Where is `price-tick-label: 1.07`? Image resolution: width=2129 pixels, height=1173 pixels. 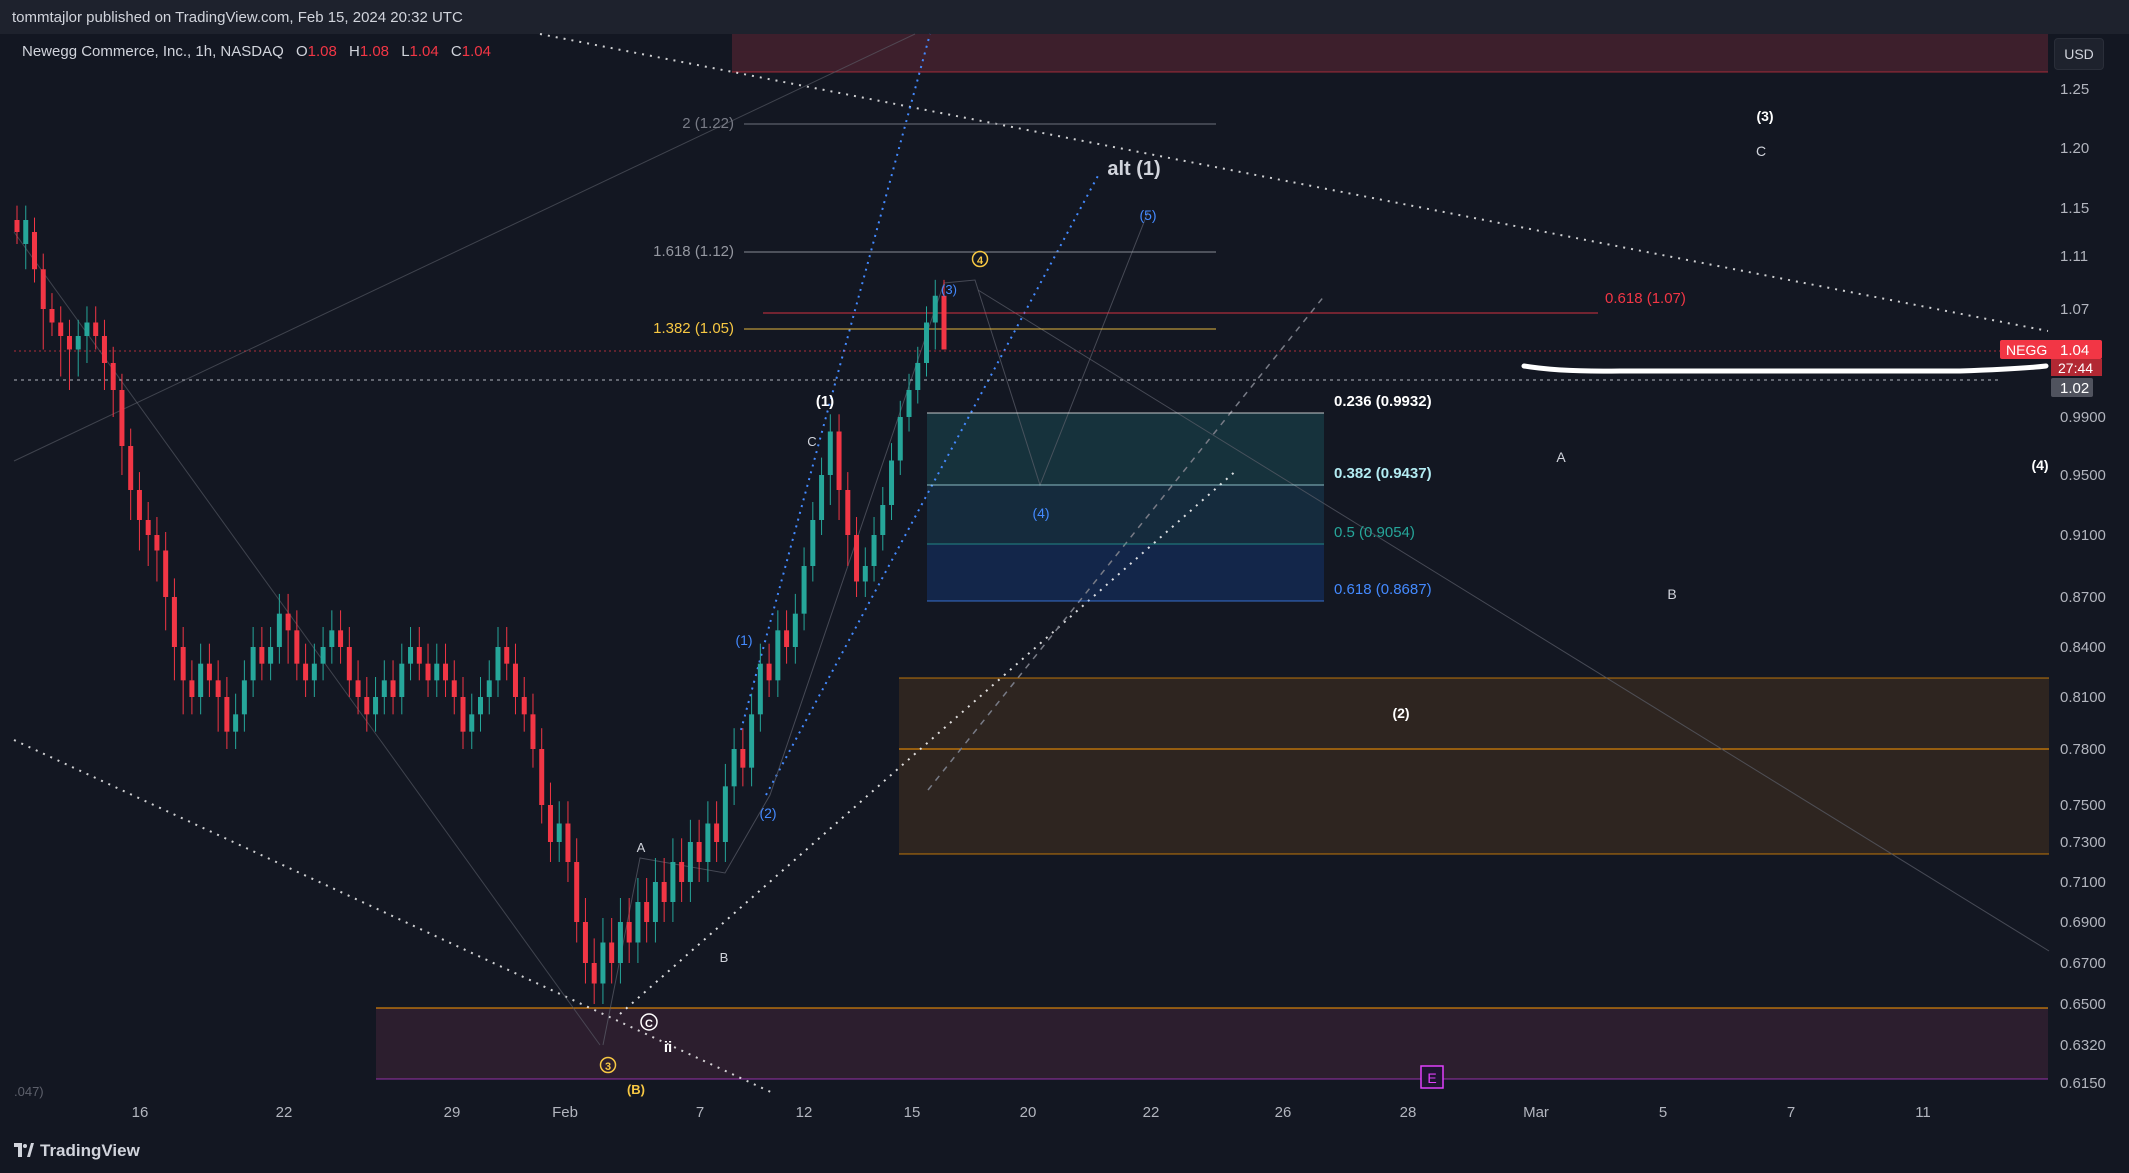 price-tick-label: 1.07 is located at coordinates (2074, 309).